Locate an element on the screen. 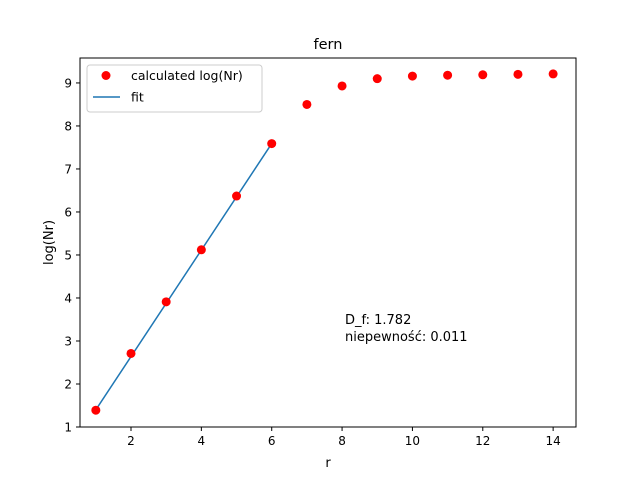 Image resolution: width=640 pixels, height=480 pixels. x-tick-label: 12 is located at coordinates (482, 441).